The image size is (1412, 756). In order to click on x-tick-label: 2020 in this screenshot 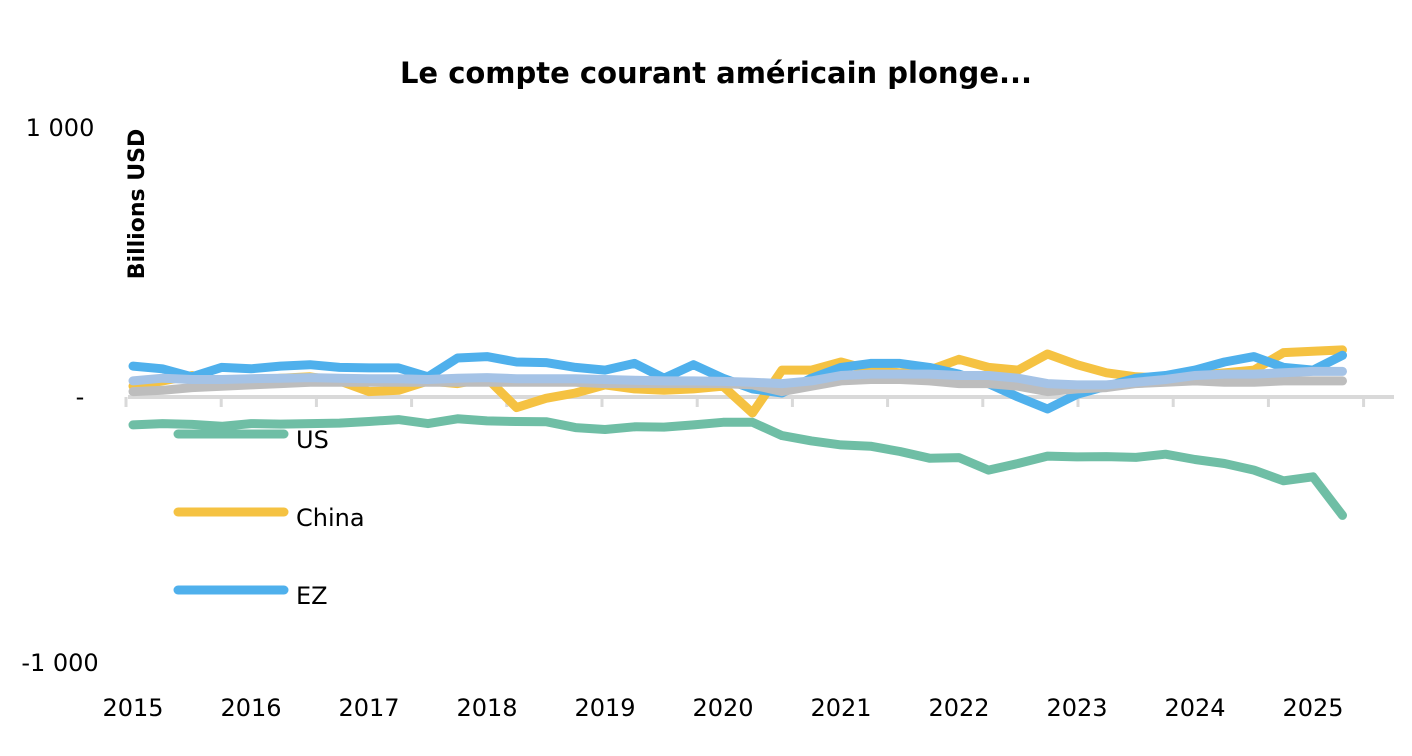, I will do `click(722, 708)`.